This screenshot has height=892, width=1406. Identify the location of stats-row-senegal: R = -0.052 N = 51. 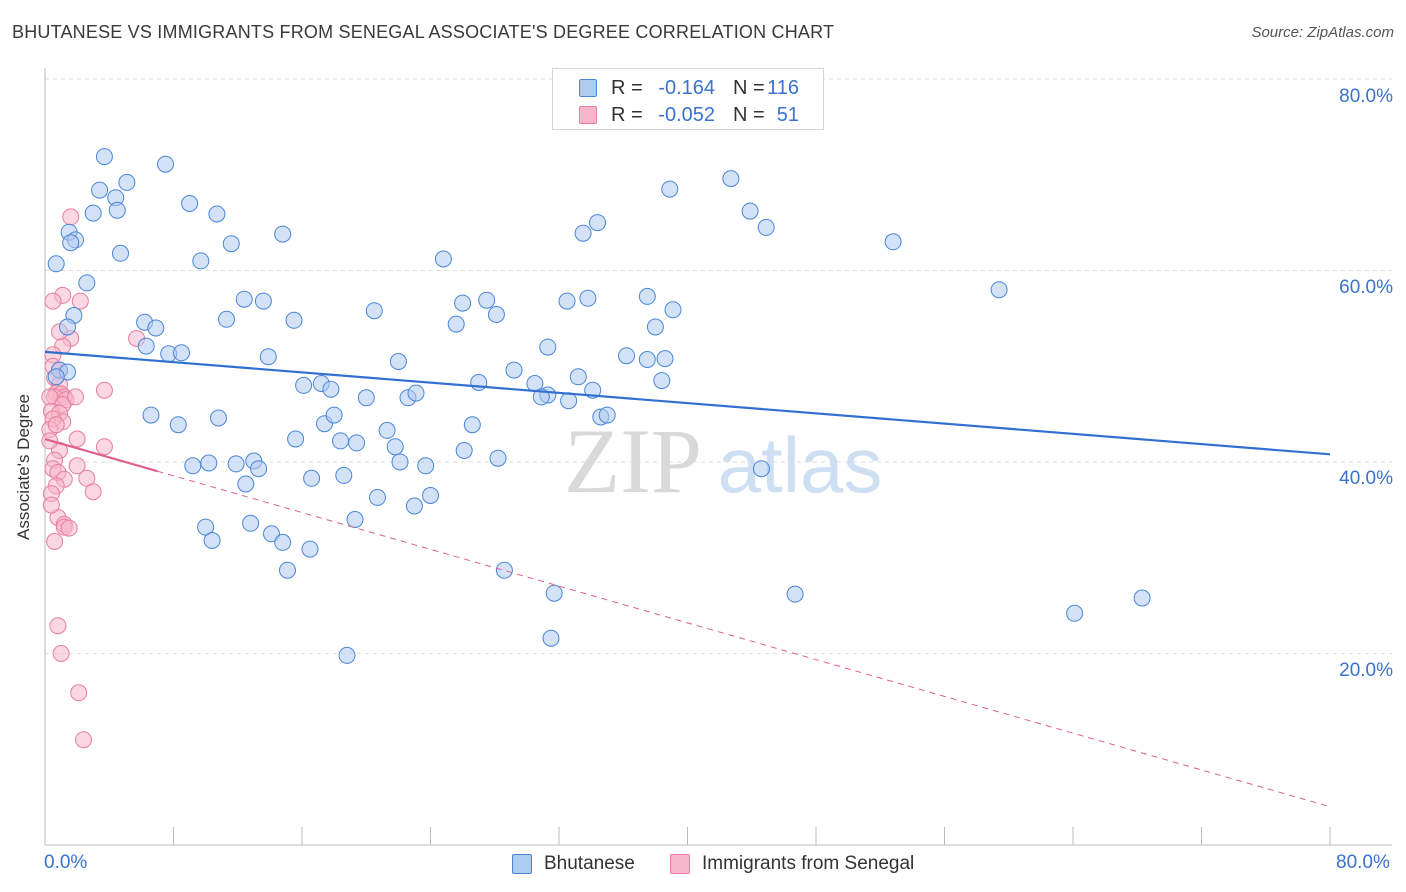
(688, 115).